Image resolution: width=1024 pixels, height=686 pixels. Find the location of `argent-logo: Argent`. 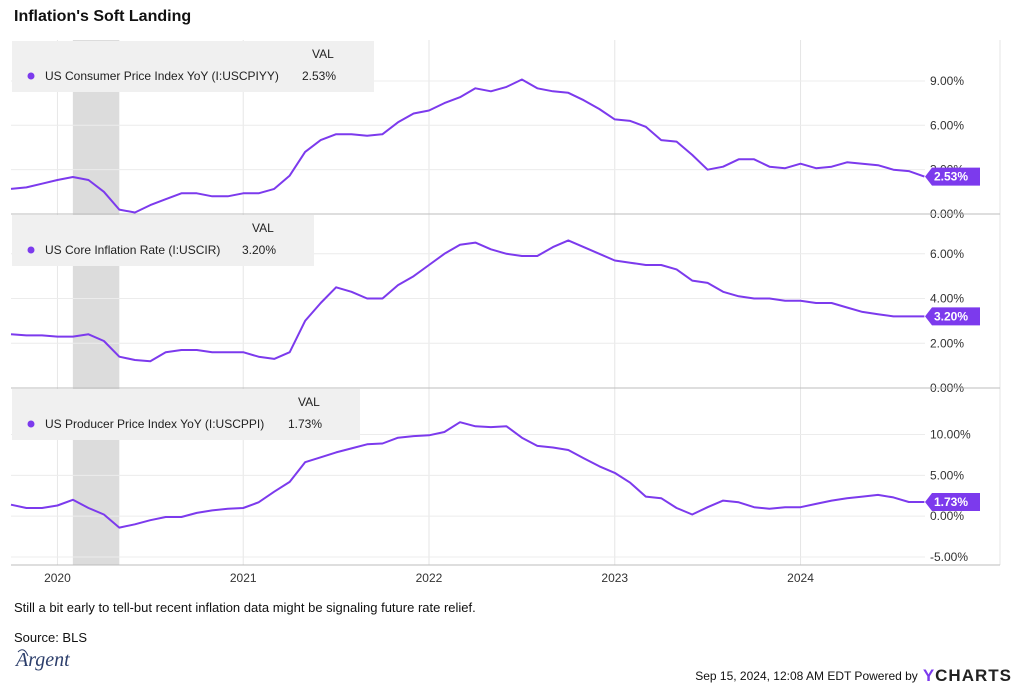

argent-logo: Argent is located at coordinates (44, 663).